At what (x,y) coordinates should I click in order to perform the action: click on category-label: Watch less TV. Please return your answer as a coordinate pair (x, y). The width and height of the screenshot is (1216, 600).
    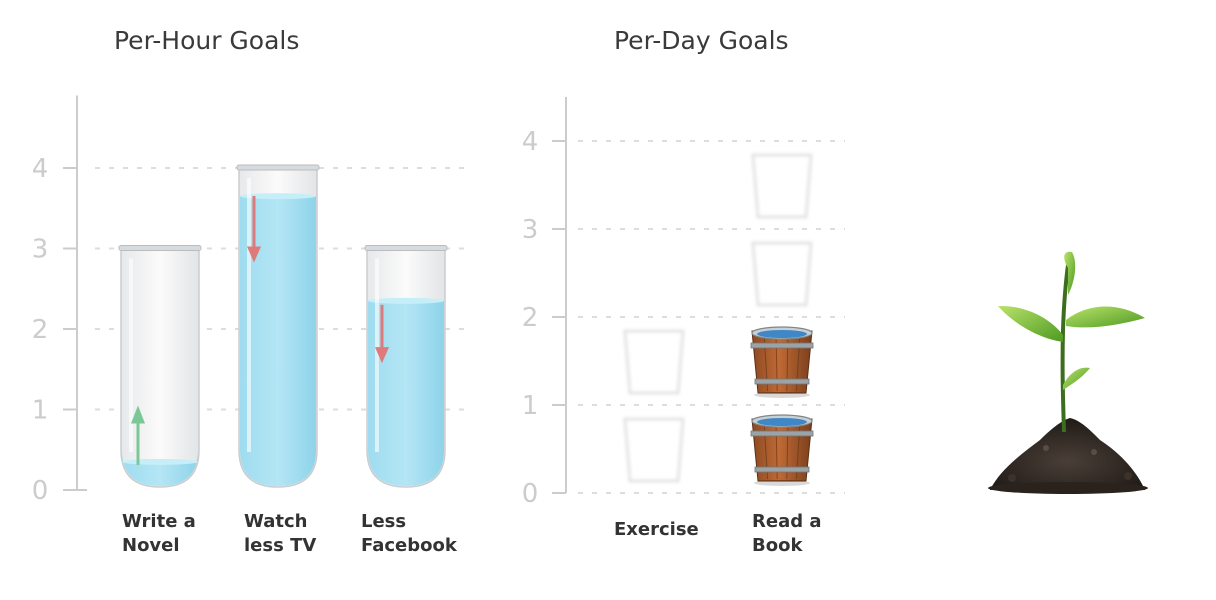
    Looking at the image, I should click on (280, 533).